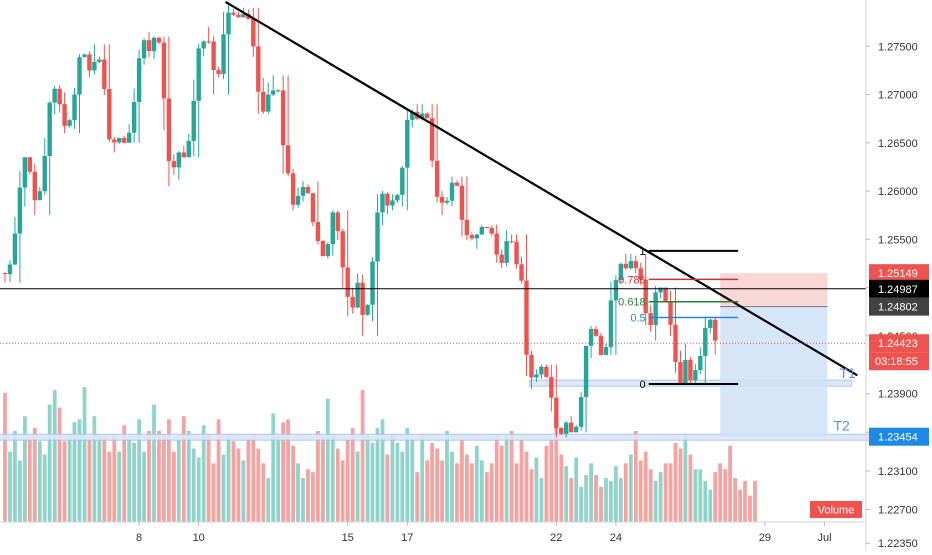  I want to click on countdown-label: 03:18:55, so click(896, 362).